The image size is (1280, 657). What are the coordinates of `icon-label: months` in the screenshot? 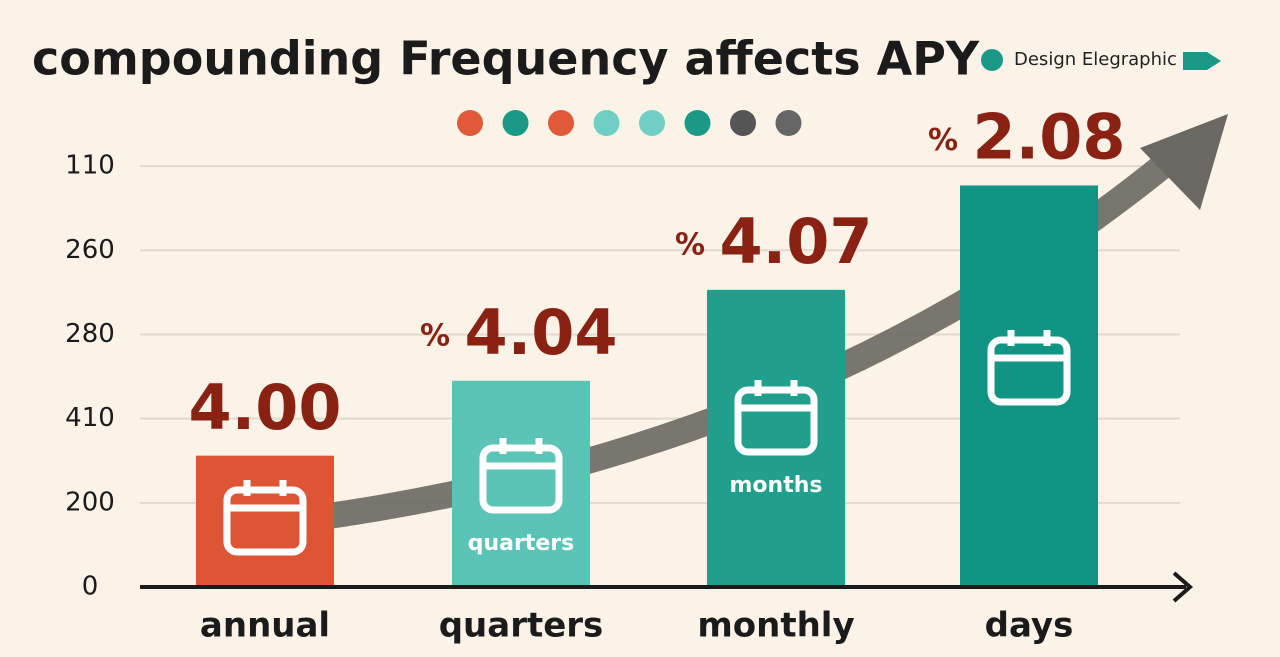 It's located at (776, 485).